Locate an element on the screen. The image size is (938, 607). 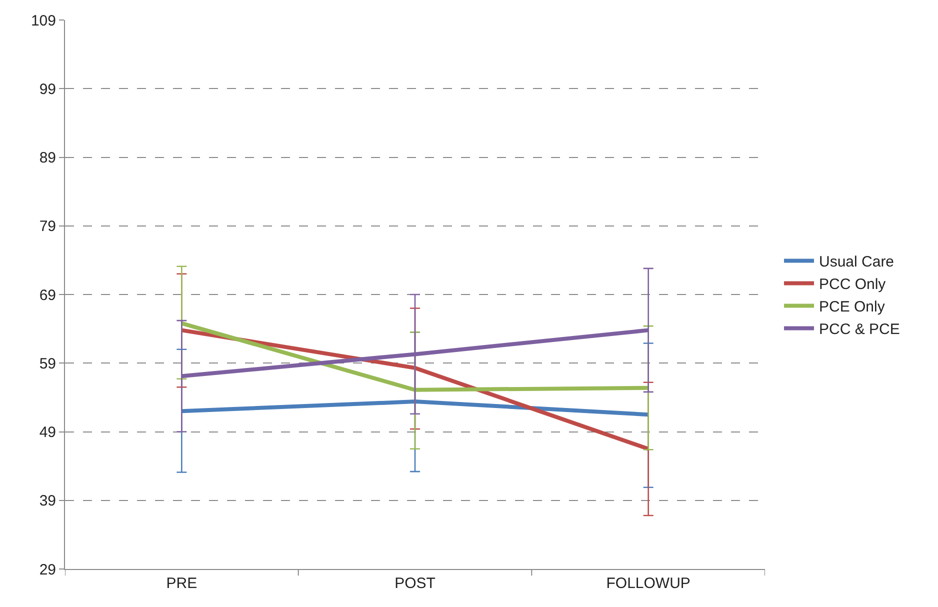
legend-label: PCE Only is located at coordinates (852, 307).